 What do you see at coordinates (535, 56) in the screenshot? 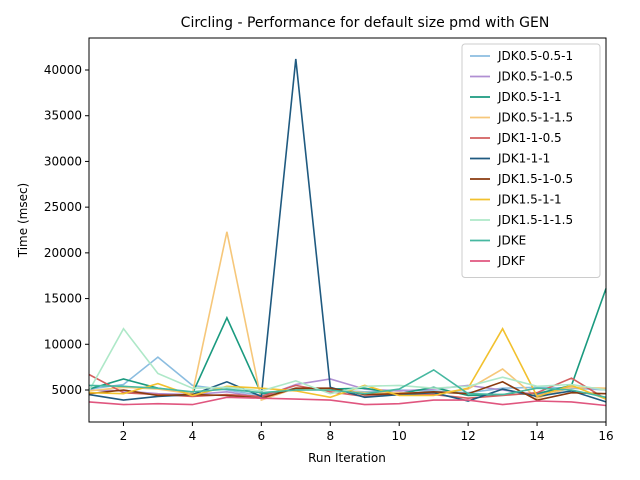
I see `legend-label: JDK0.5-0.5-1` at bounding box center [535, 56].